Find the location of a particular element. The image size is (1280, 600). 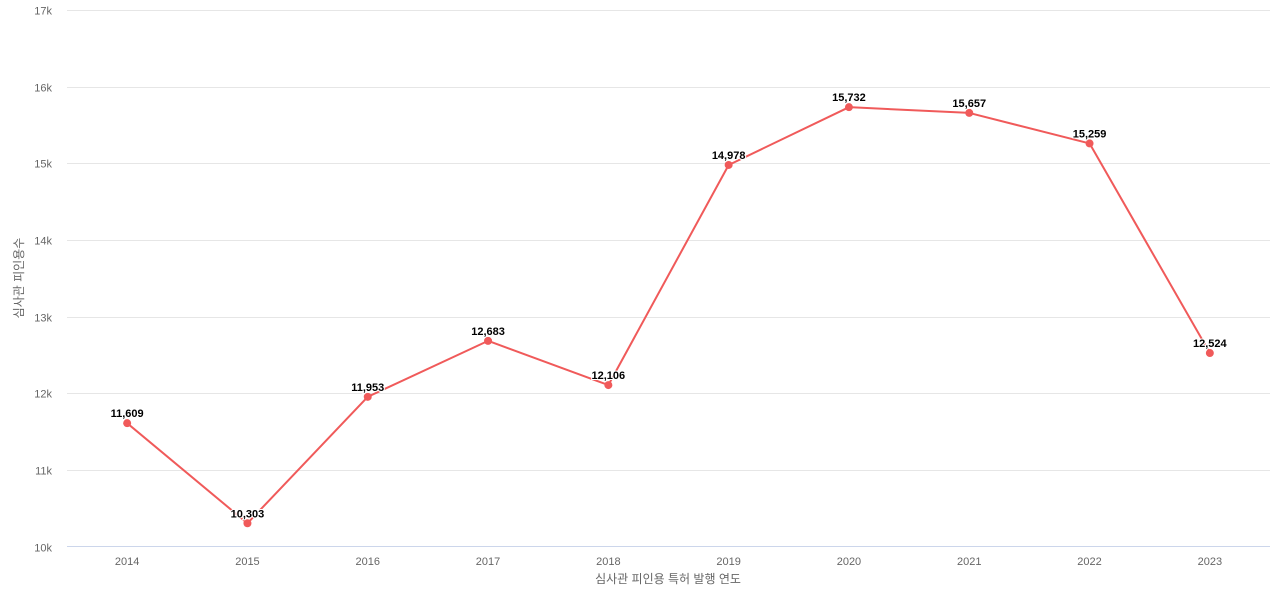

y-tick-label: 15k is located at coordinates (43, 165).